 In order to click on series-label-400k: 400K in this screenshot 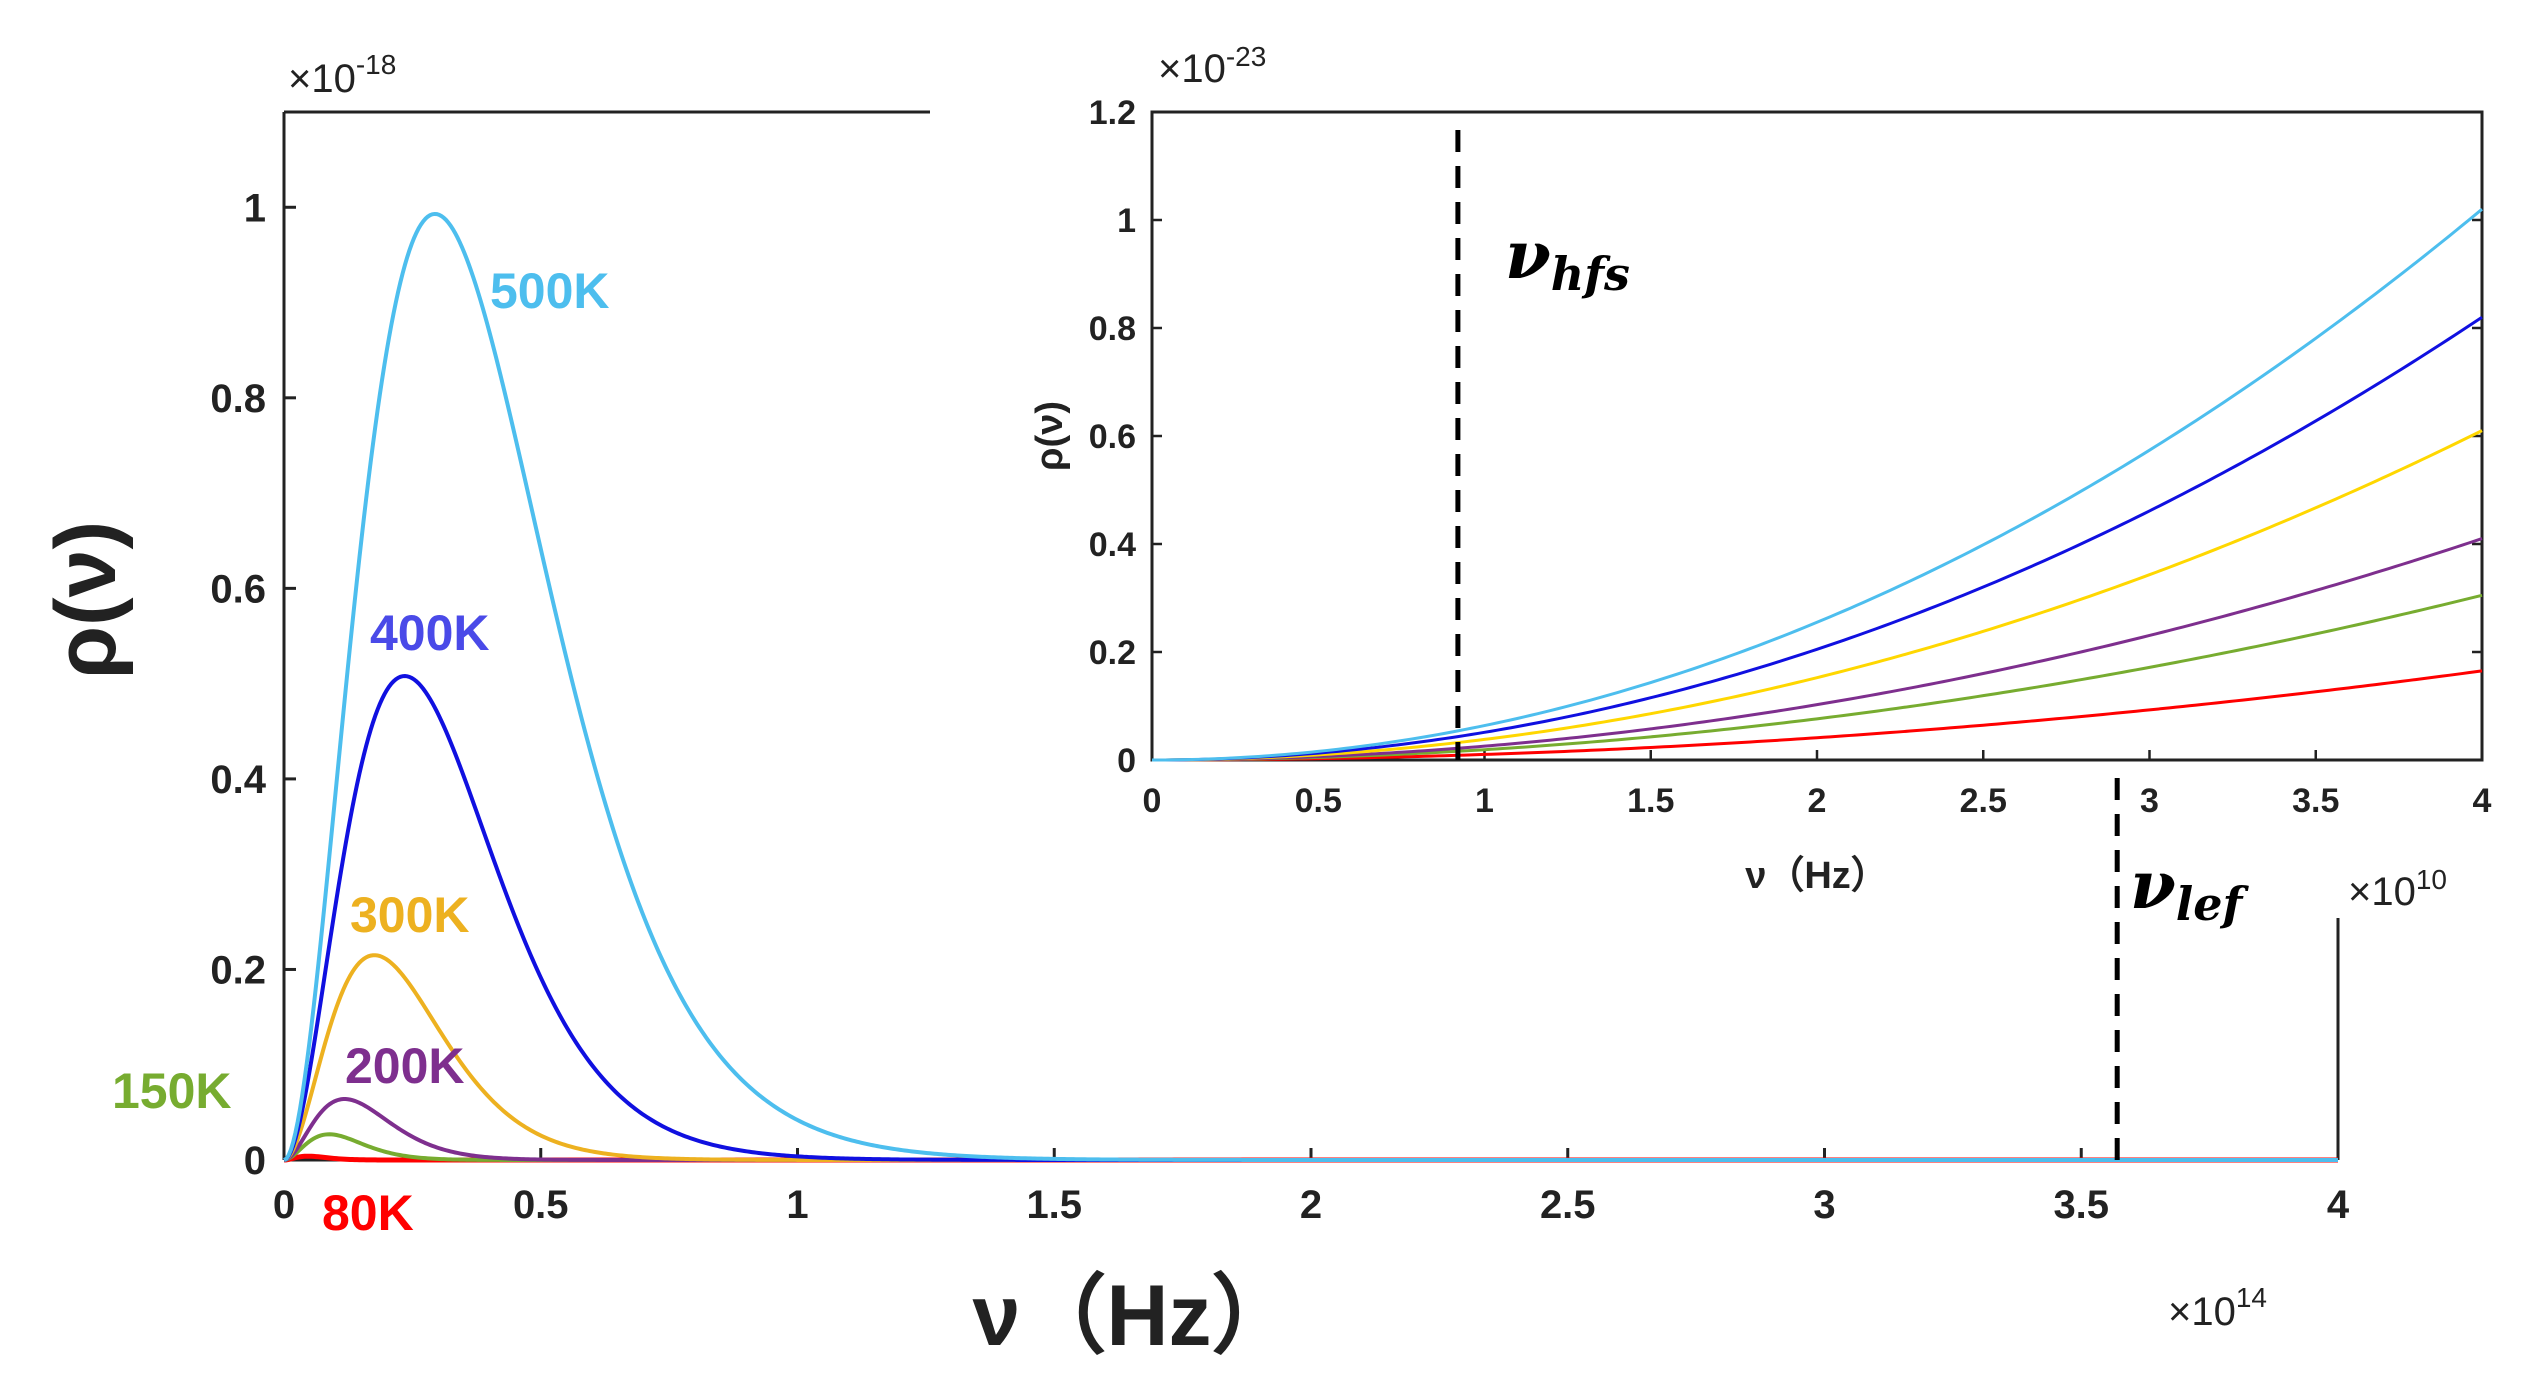, I will do `click(430, 633)`.